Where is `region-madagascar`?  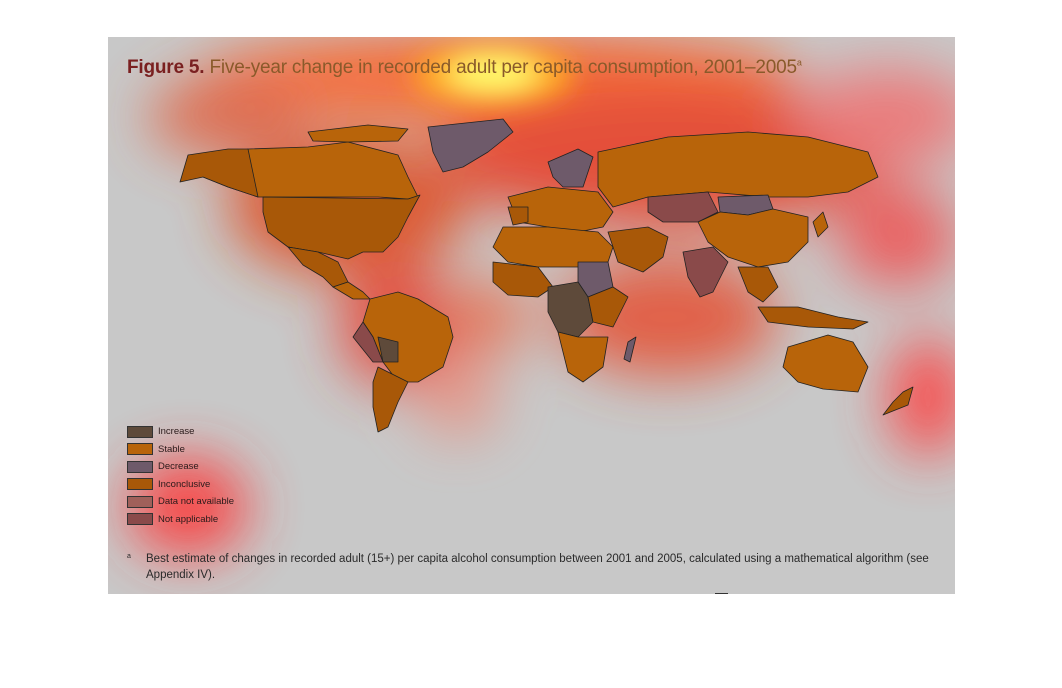 region-madagascar is located at coordinates (630, 349).